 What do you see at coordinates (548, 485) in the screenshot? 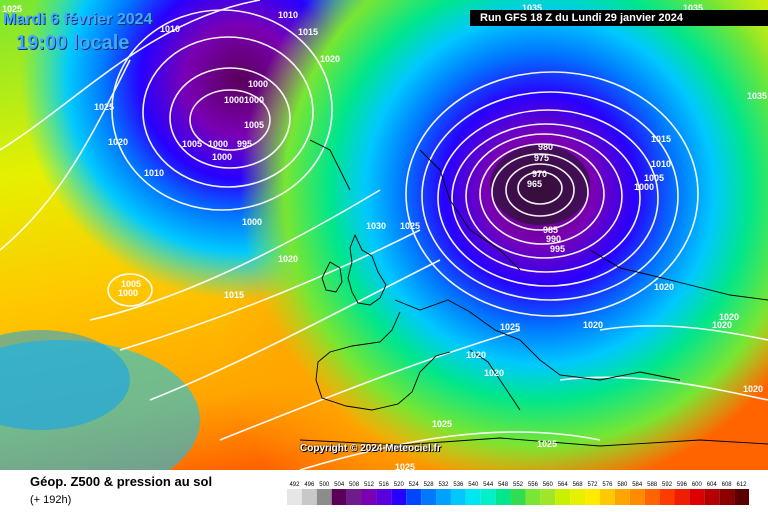
I see `legend-tick-label: 560` at bounding box center [548, 485].